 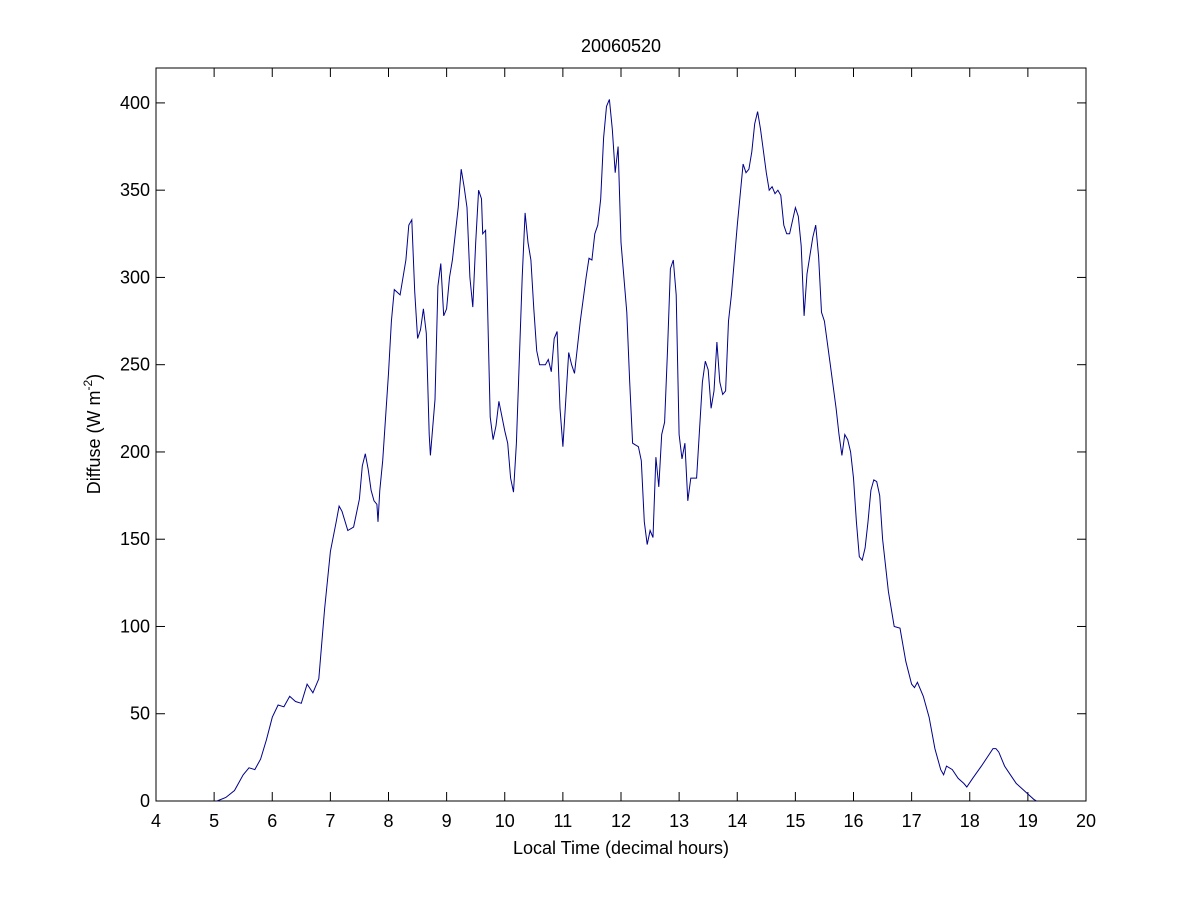 I want to click on y-axis-label-close: ), so click(x=94, y=377).